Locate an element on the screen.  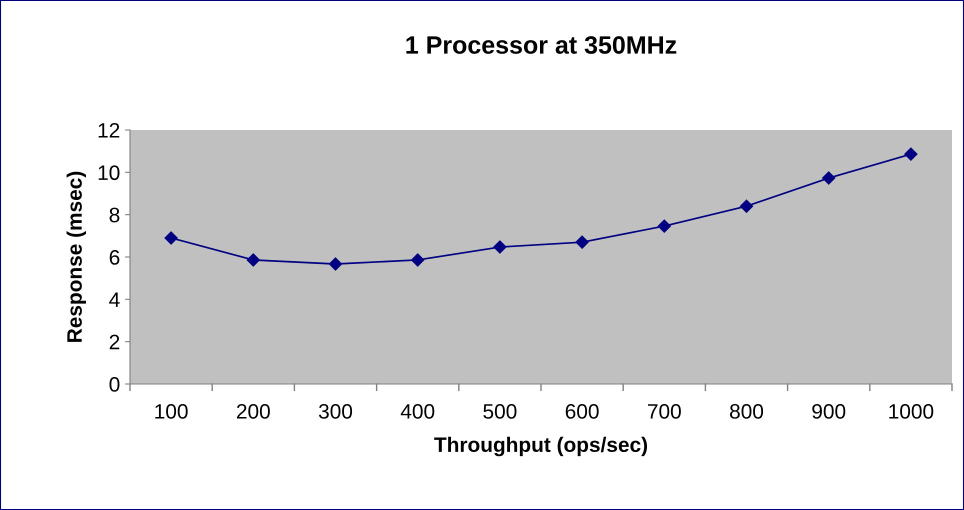
y-tick-label: 2 is located at coordinates (115, 342).